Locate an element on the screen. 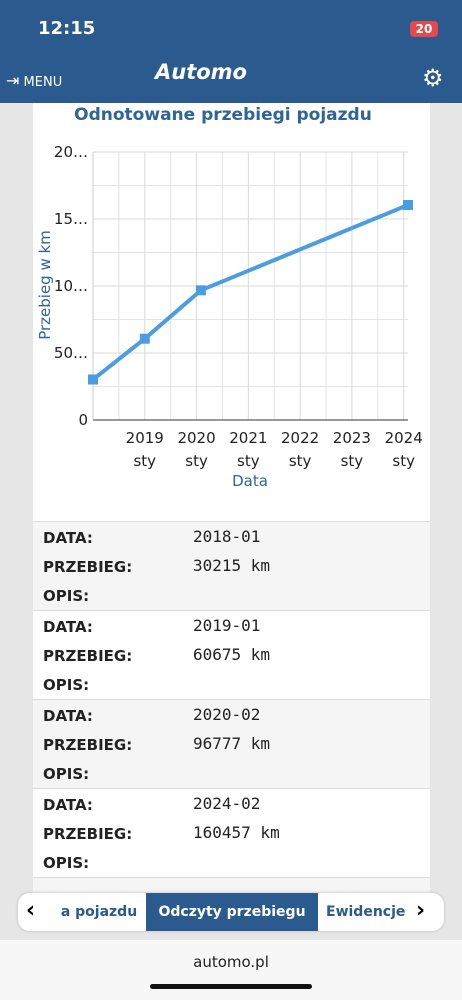 This screenshot has width=462, height=1000. field-value: 160457 km is located at coordinates (236, 832).